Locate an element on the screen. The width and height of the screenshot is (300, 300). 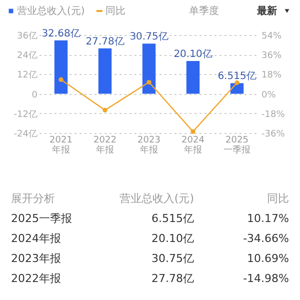
legend-label: 营业总收入(元) is located at coordinates (51, 11).